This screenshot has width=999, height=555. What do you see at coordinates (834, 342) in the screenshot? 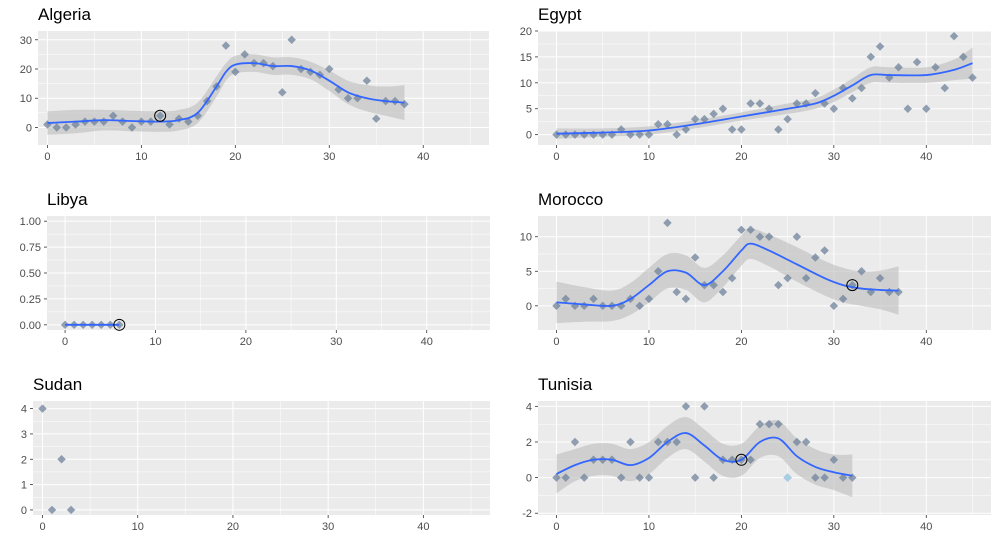
I see `x-tick-label: 30` at bounding box center [834, 342].